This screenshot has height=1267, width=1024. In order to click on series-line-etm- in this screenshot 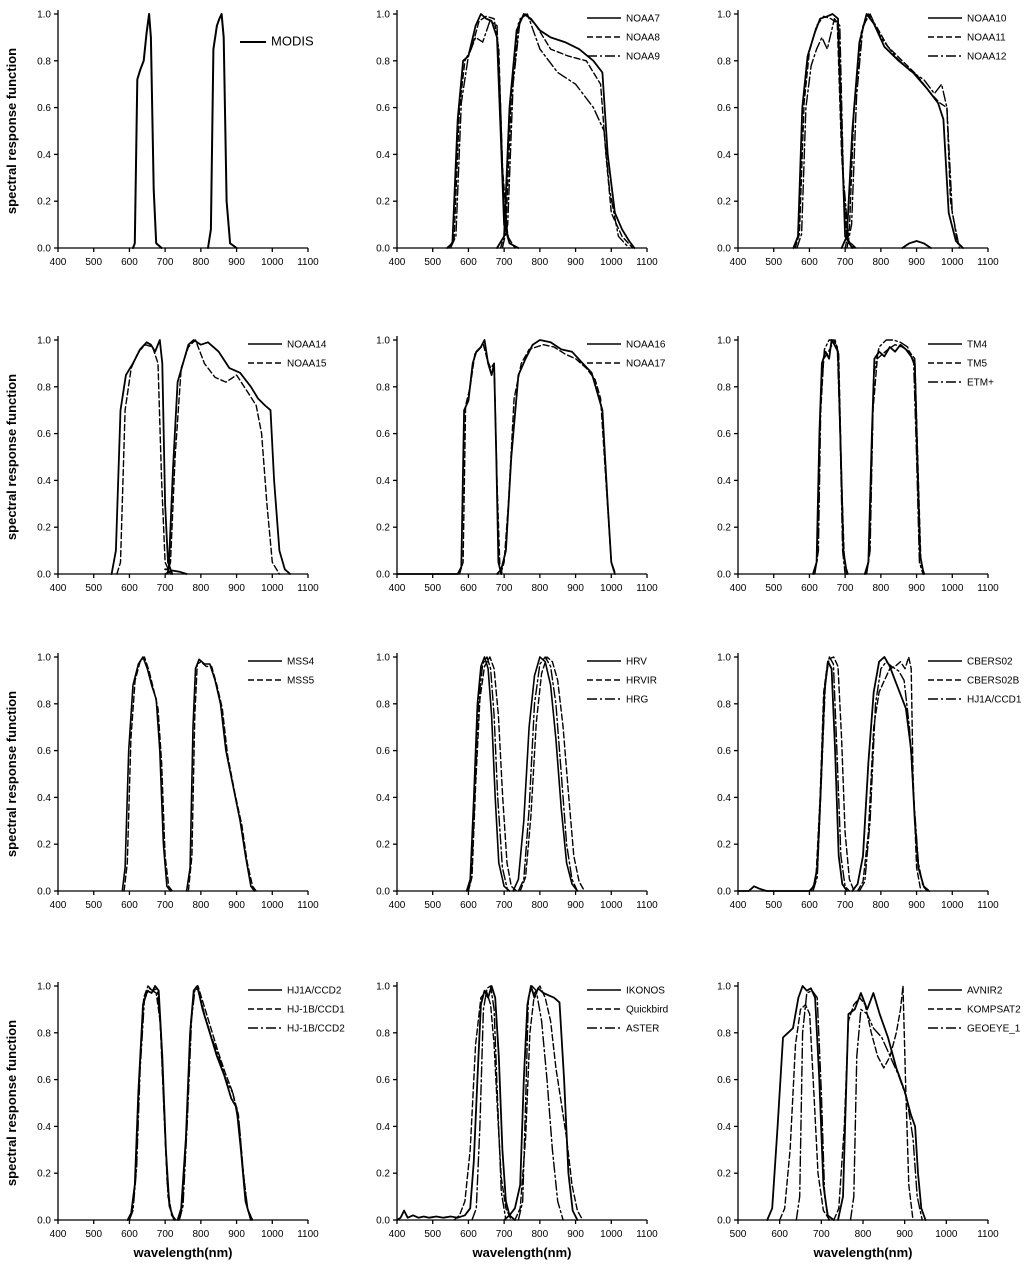, I will do `click(894, 457)`.